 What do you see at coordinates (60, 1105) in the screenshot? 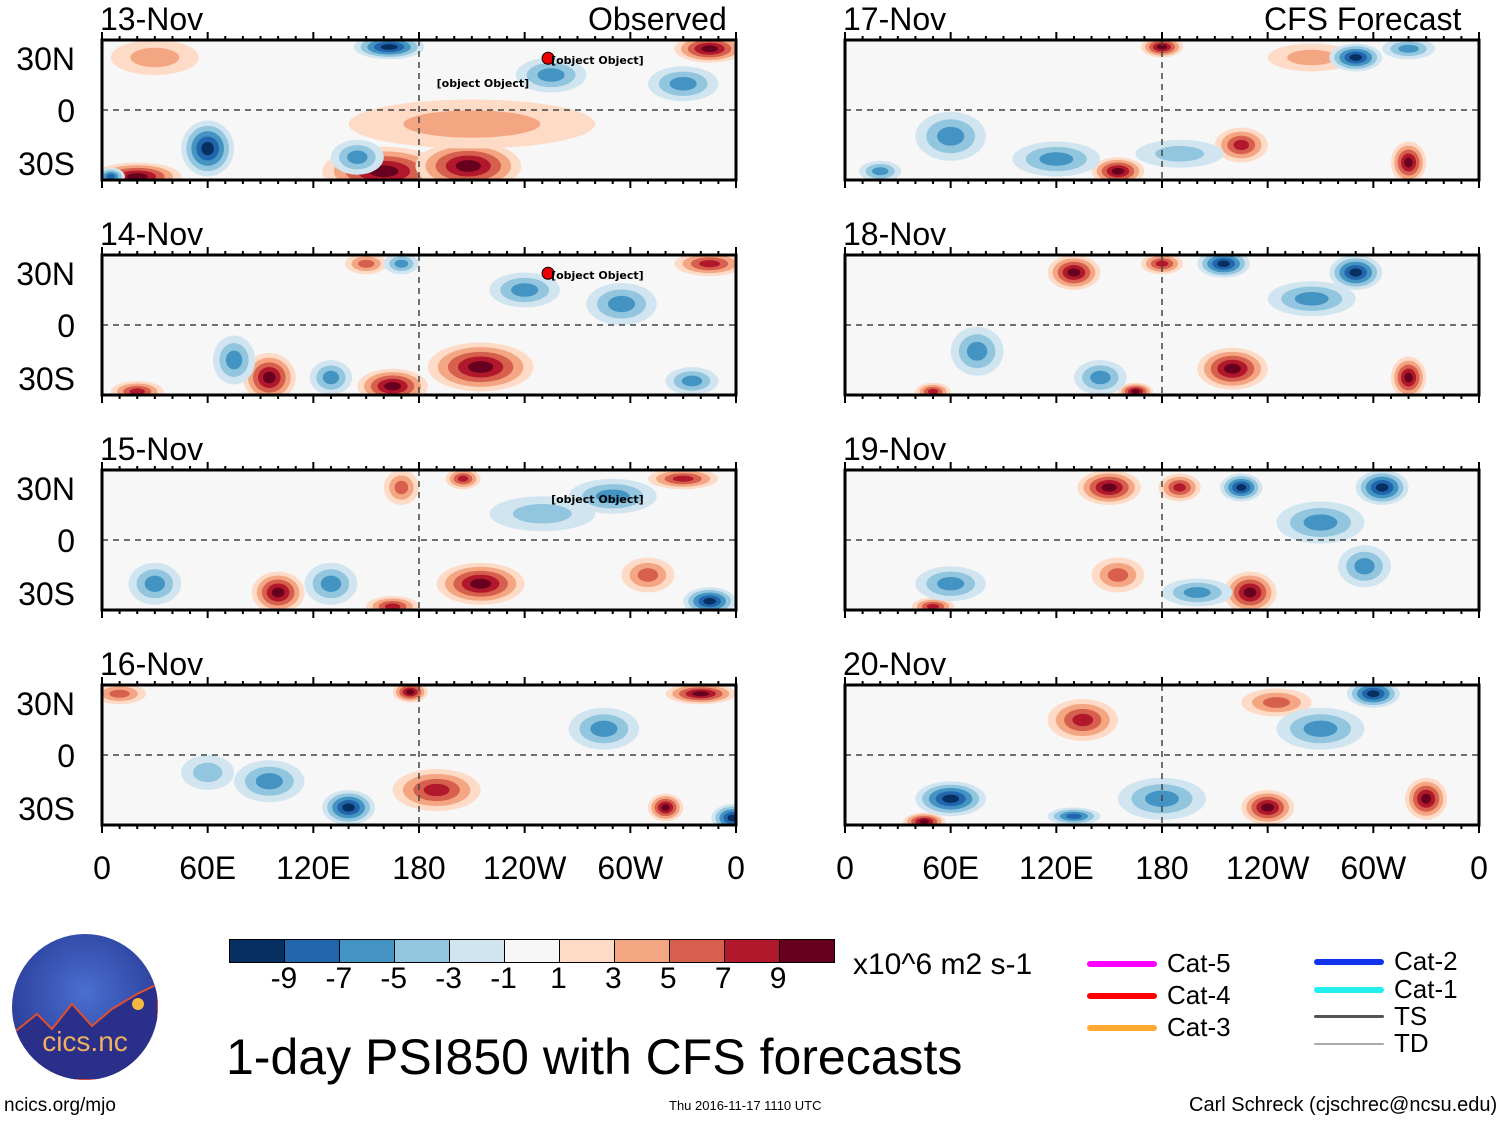
I see `footer-url: ncics.org/mjo` at bounding box center [60, 1105].